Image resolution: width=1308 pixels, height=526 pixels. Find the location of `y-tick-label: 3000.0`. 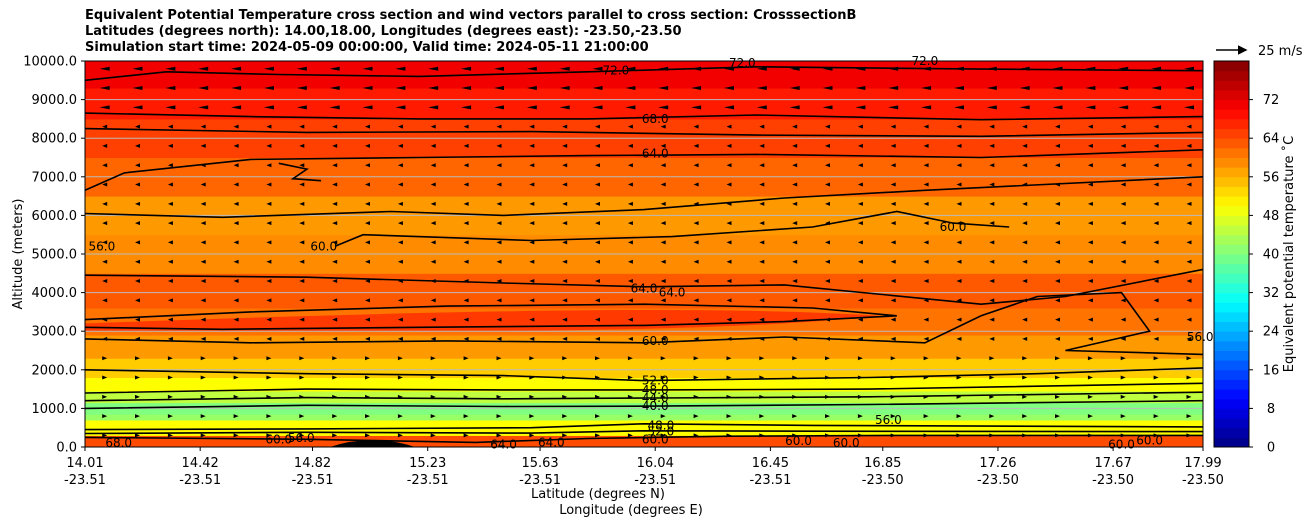

y-tick-label: 3000.0 is located at coordinates (55, 332).